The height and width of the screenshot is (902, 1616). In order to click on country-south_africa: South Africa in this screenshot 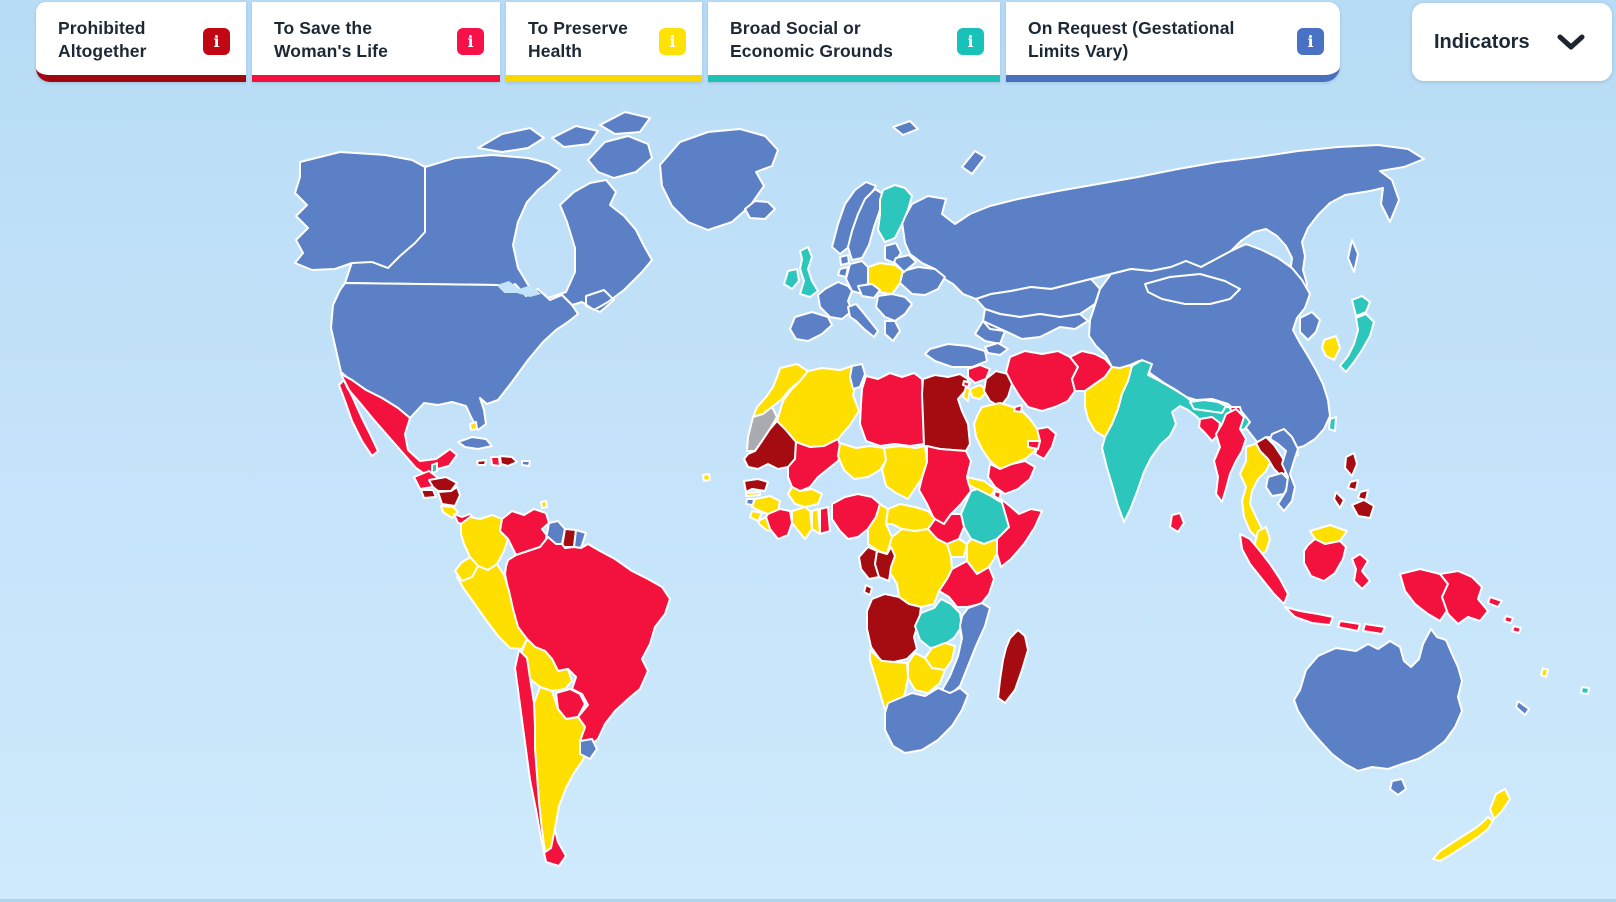, I will do `click(926, 720)`.